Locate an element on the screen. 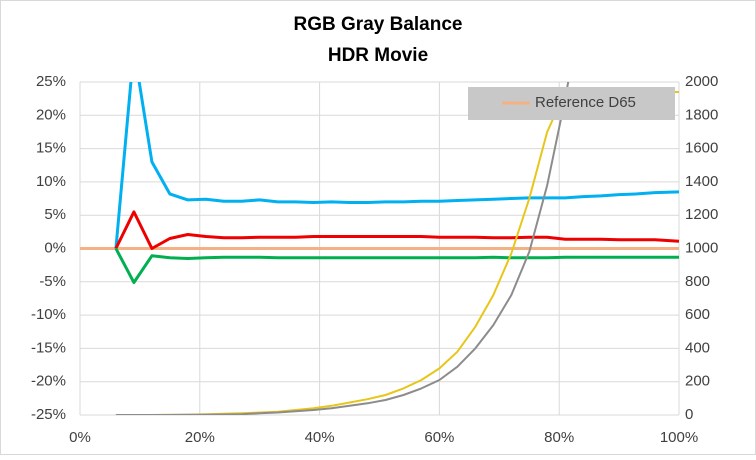  y-tick-label: 15% is located at coordinates (51, 148).